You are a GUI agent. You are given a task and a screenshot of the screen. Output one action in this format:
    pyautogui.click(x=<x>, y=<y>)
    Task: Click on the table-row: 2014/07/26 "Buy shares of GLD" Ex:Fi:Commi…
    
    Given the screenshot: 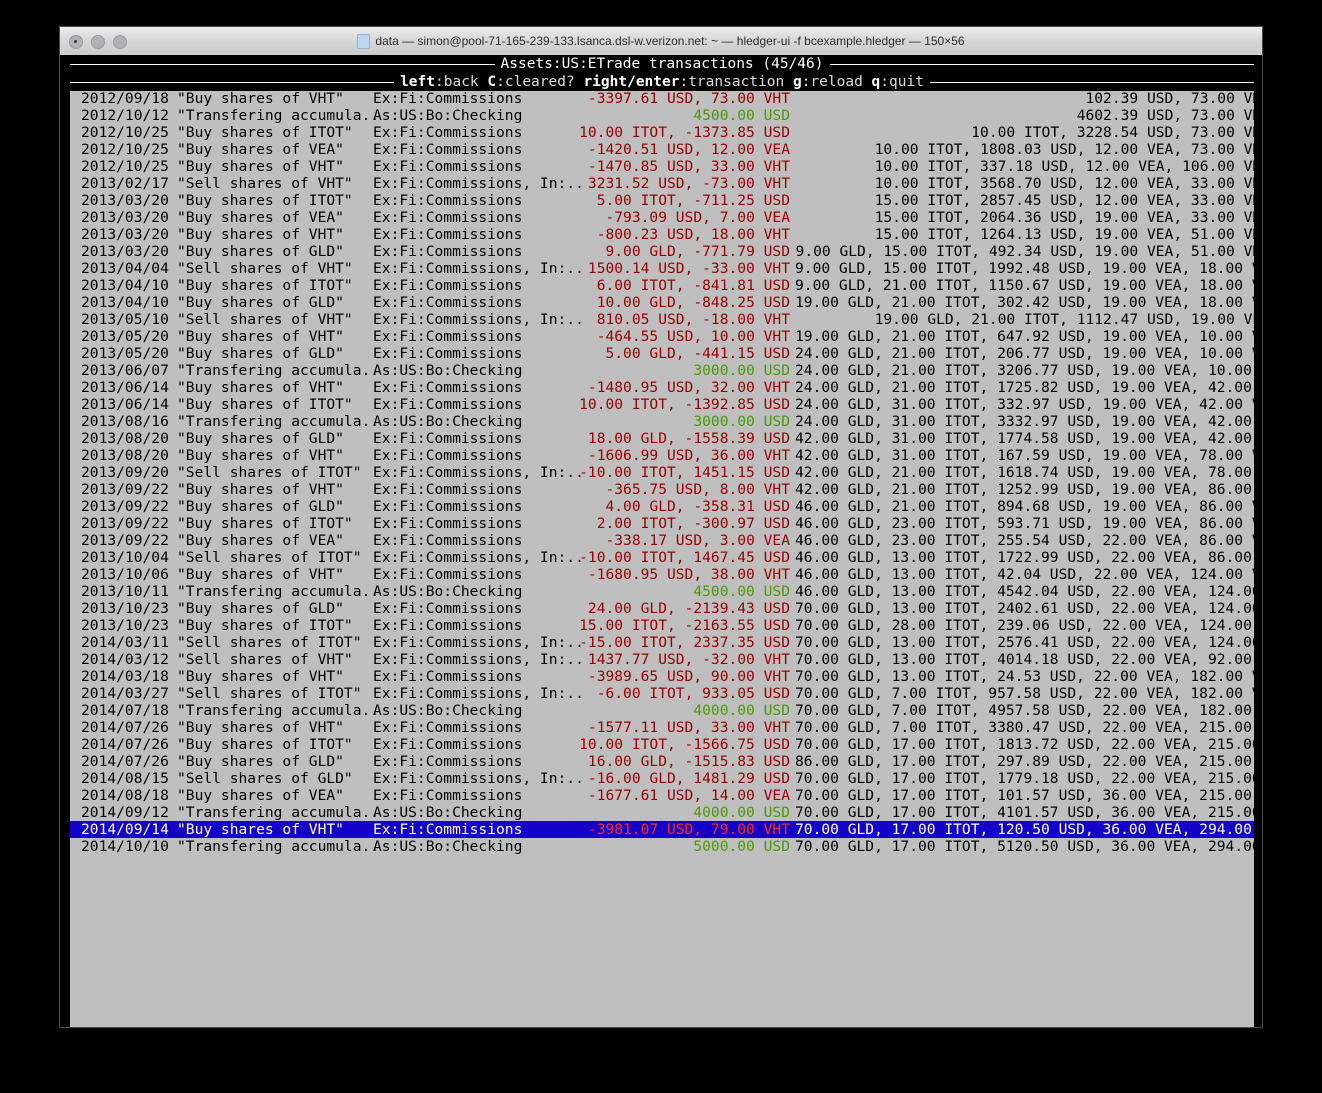 What is the action you would take?
    pyautogui.click(x=662, y=761)
    